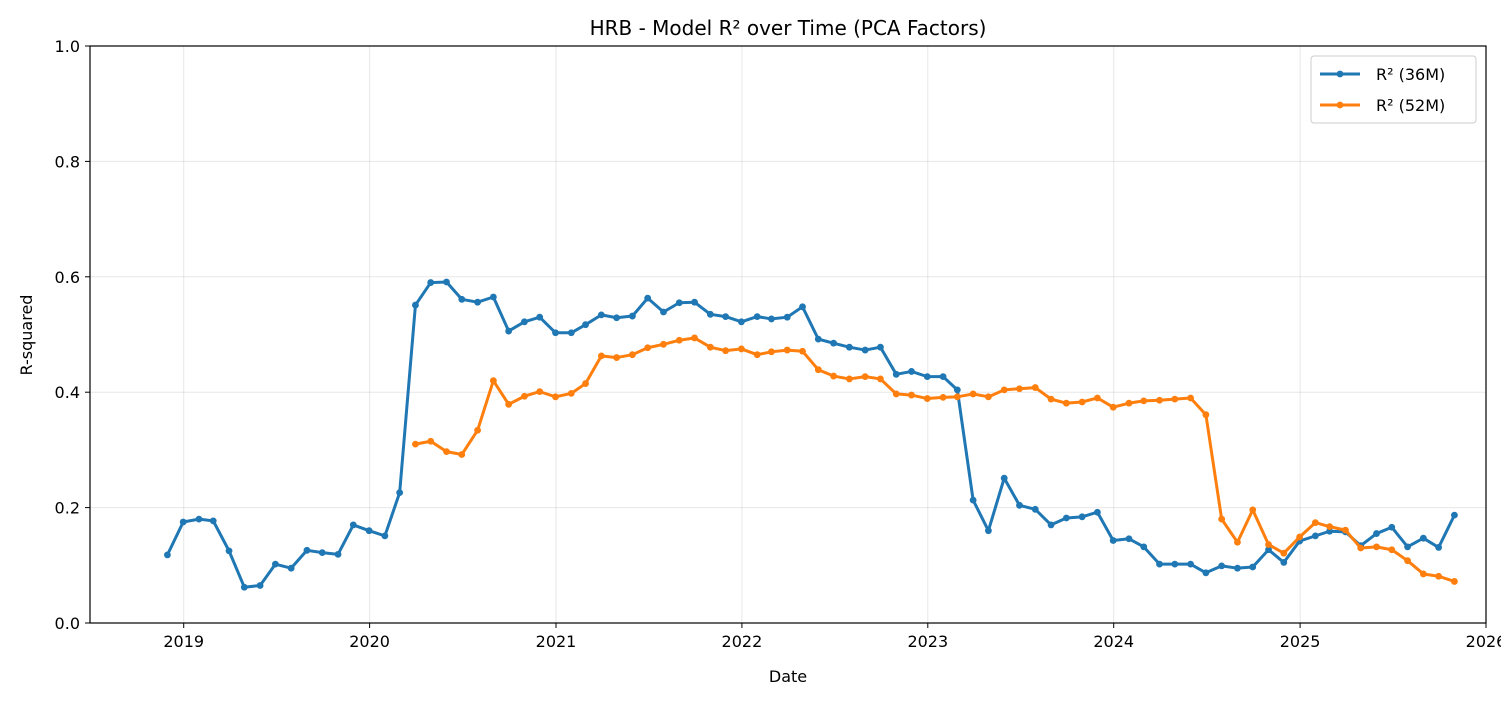 Image resolution: width=1501 pixels, height=701 pixels. What do you see at coordinates (67, 46) in the screenshot?
I see `y-tick-label: 1.0` at bounding box center [67, 46].